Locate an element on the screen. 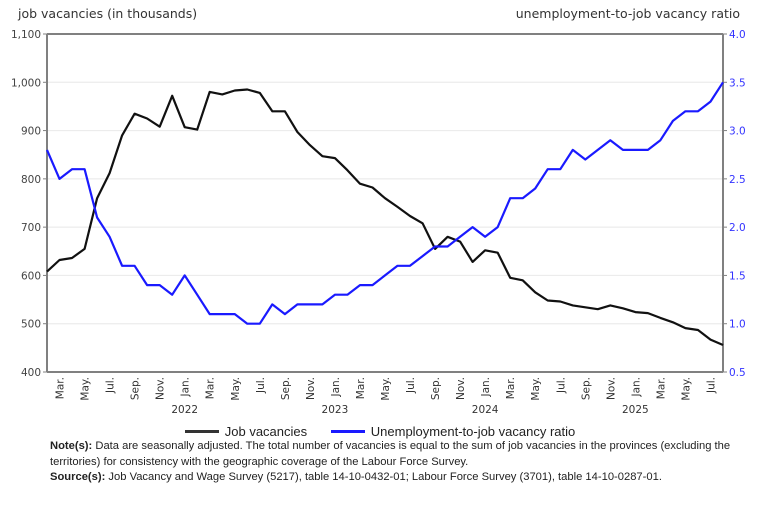 The image size is (760, 507). x-year-label: 2024 is located at coordinates (485, 410).